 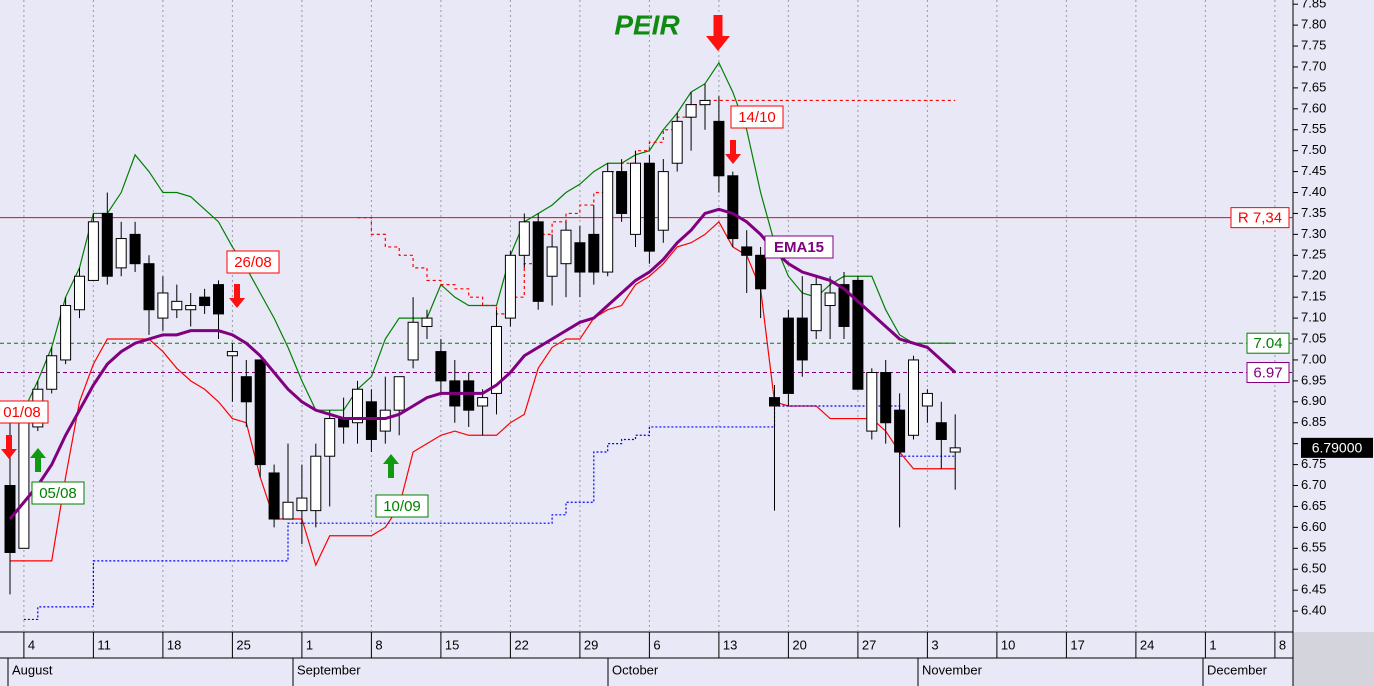 I want to click on x-tick-label: 18, so click(x=174, y=644).